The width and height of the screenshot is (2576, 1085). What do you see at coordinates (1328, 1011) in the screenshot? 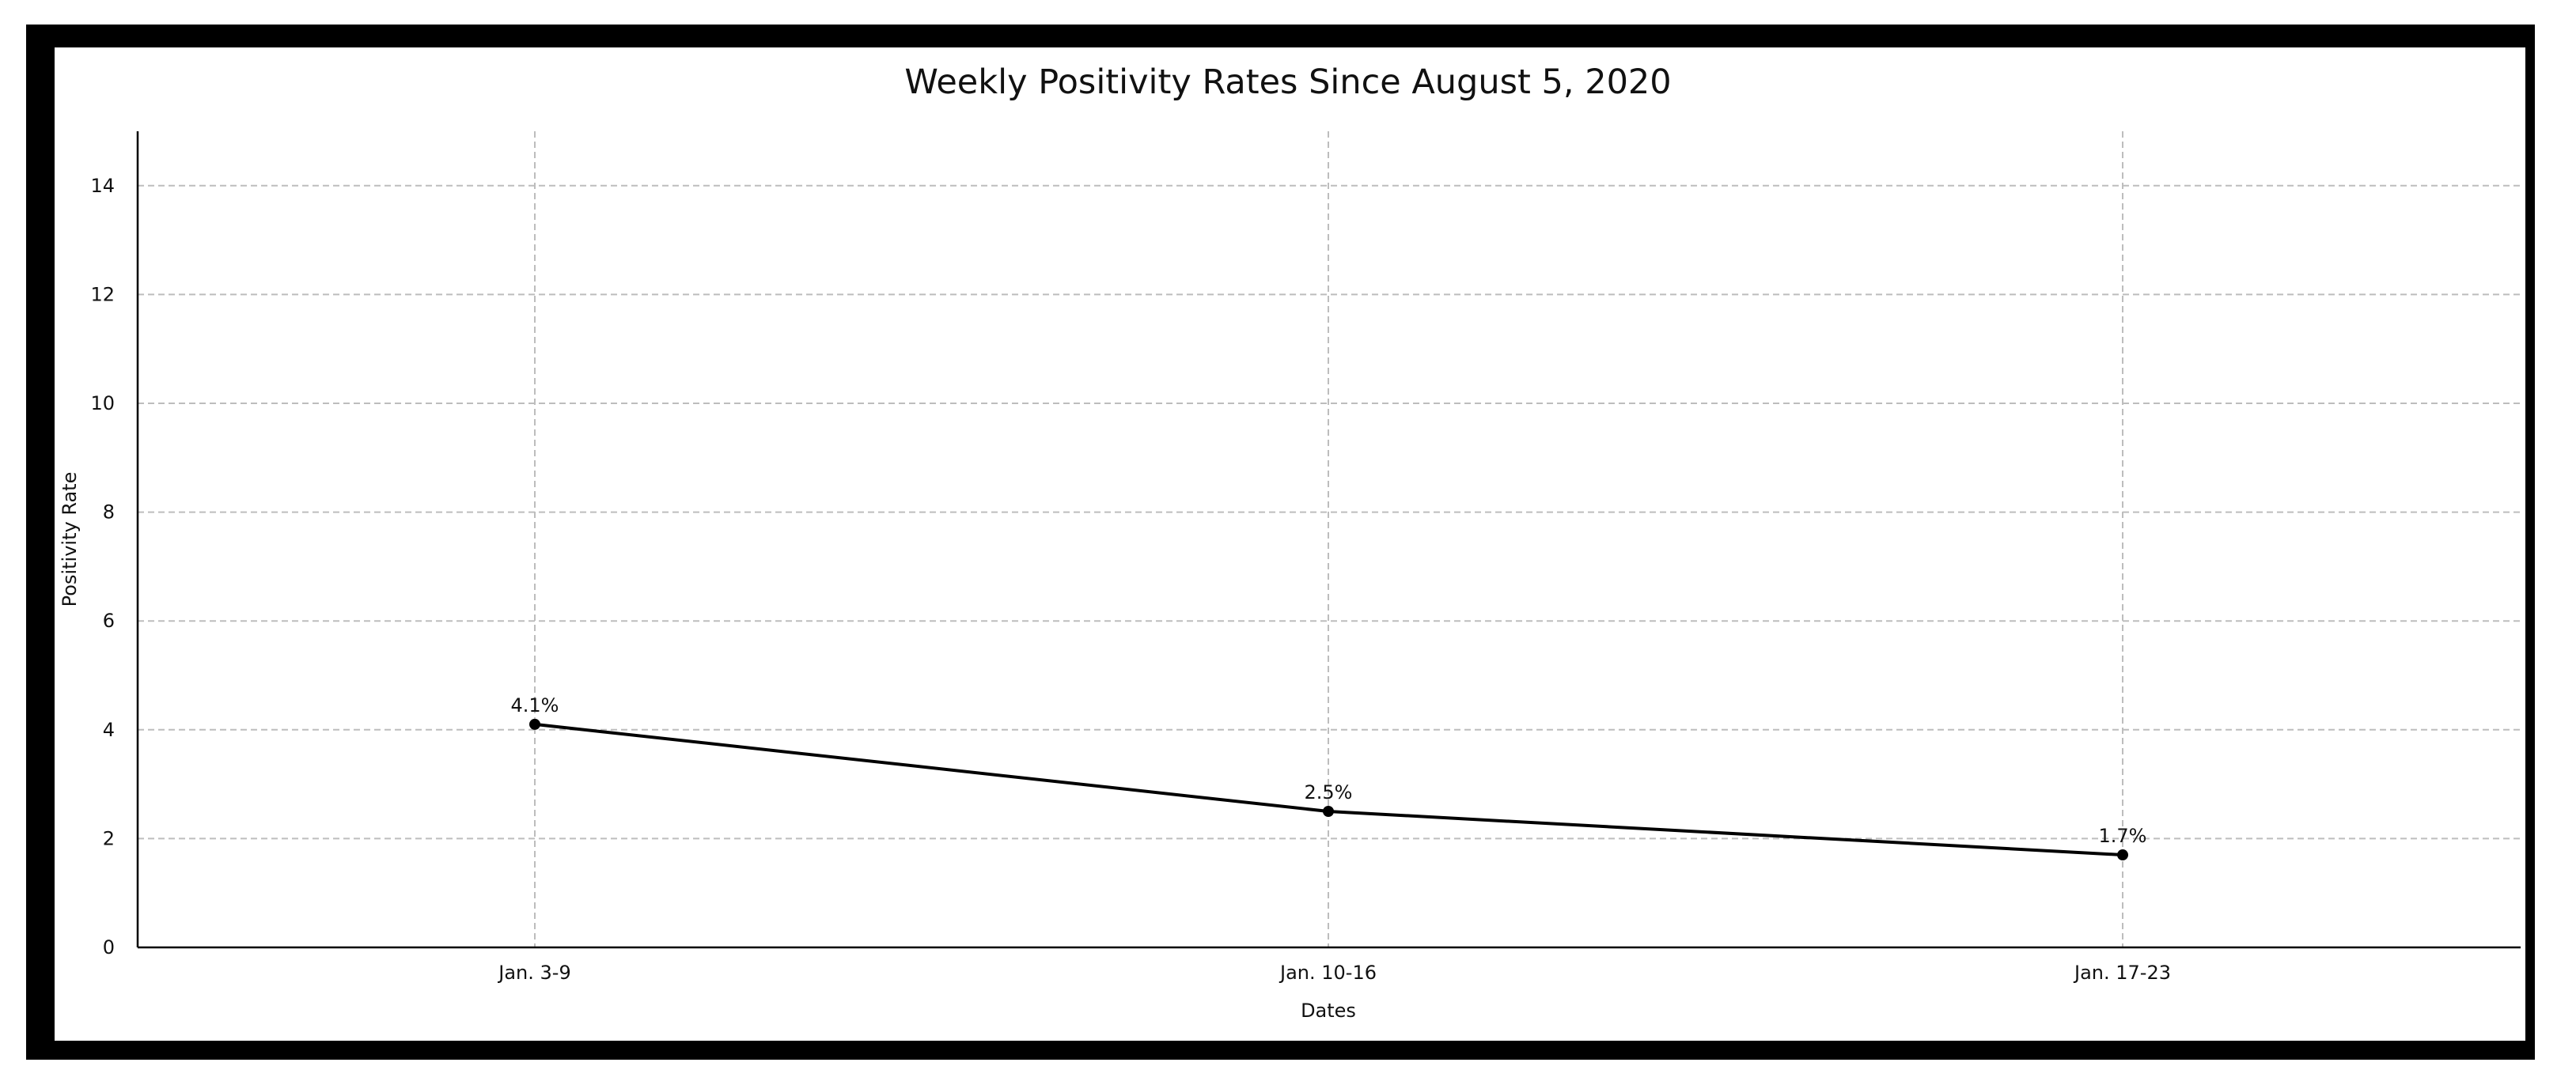
I see `x-axis-label: Dates` at bounding box center [1328, 1011].